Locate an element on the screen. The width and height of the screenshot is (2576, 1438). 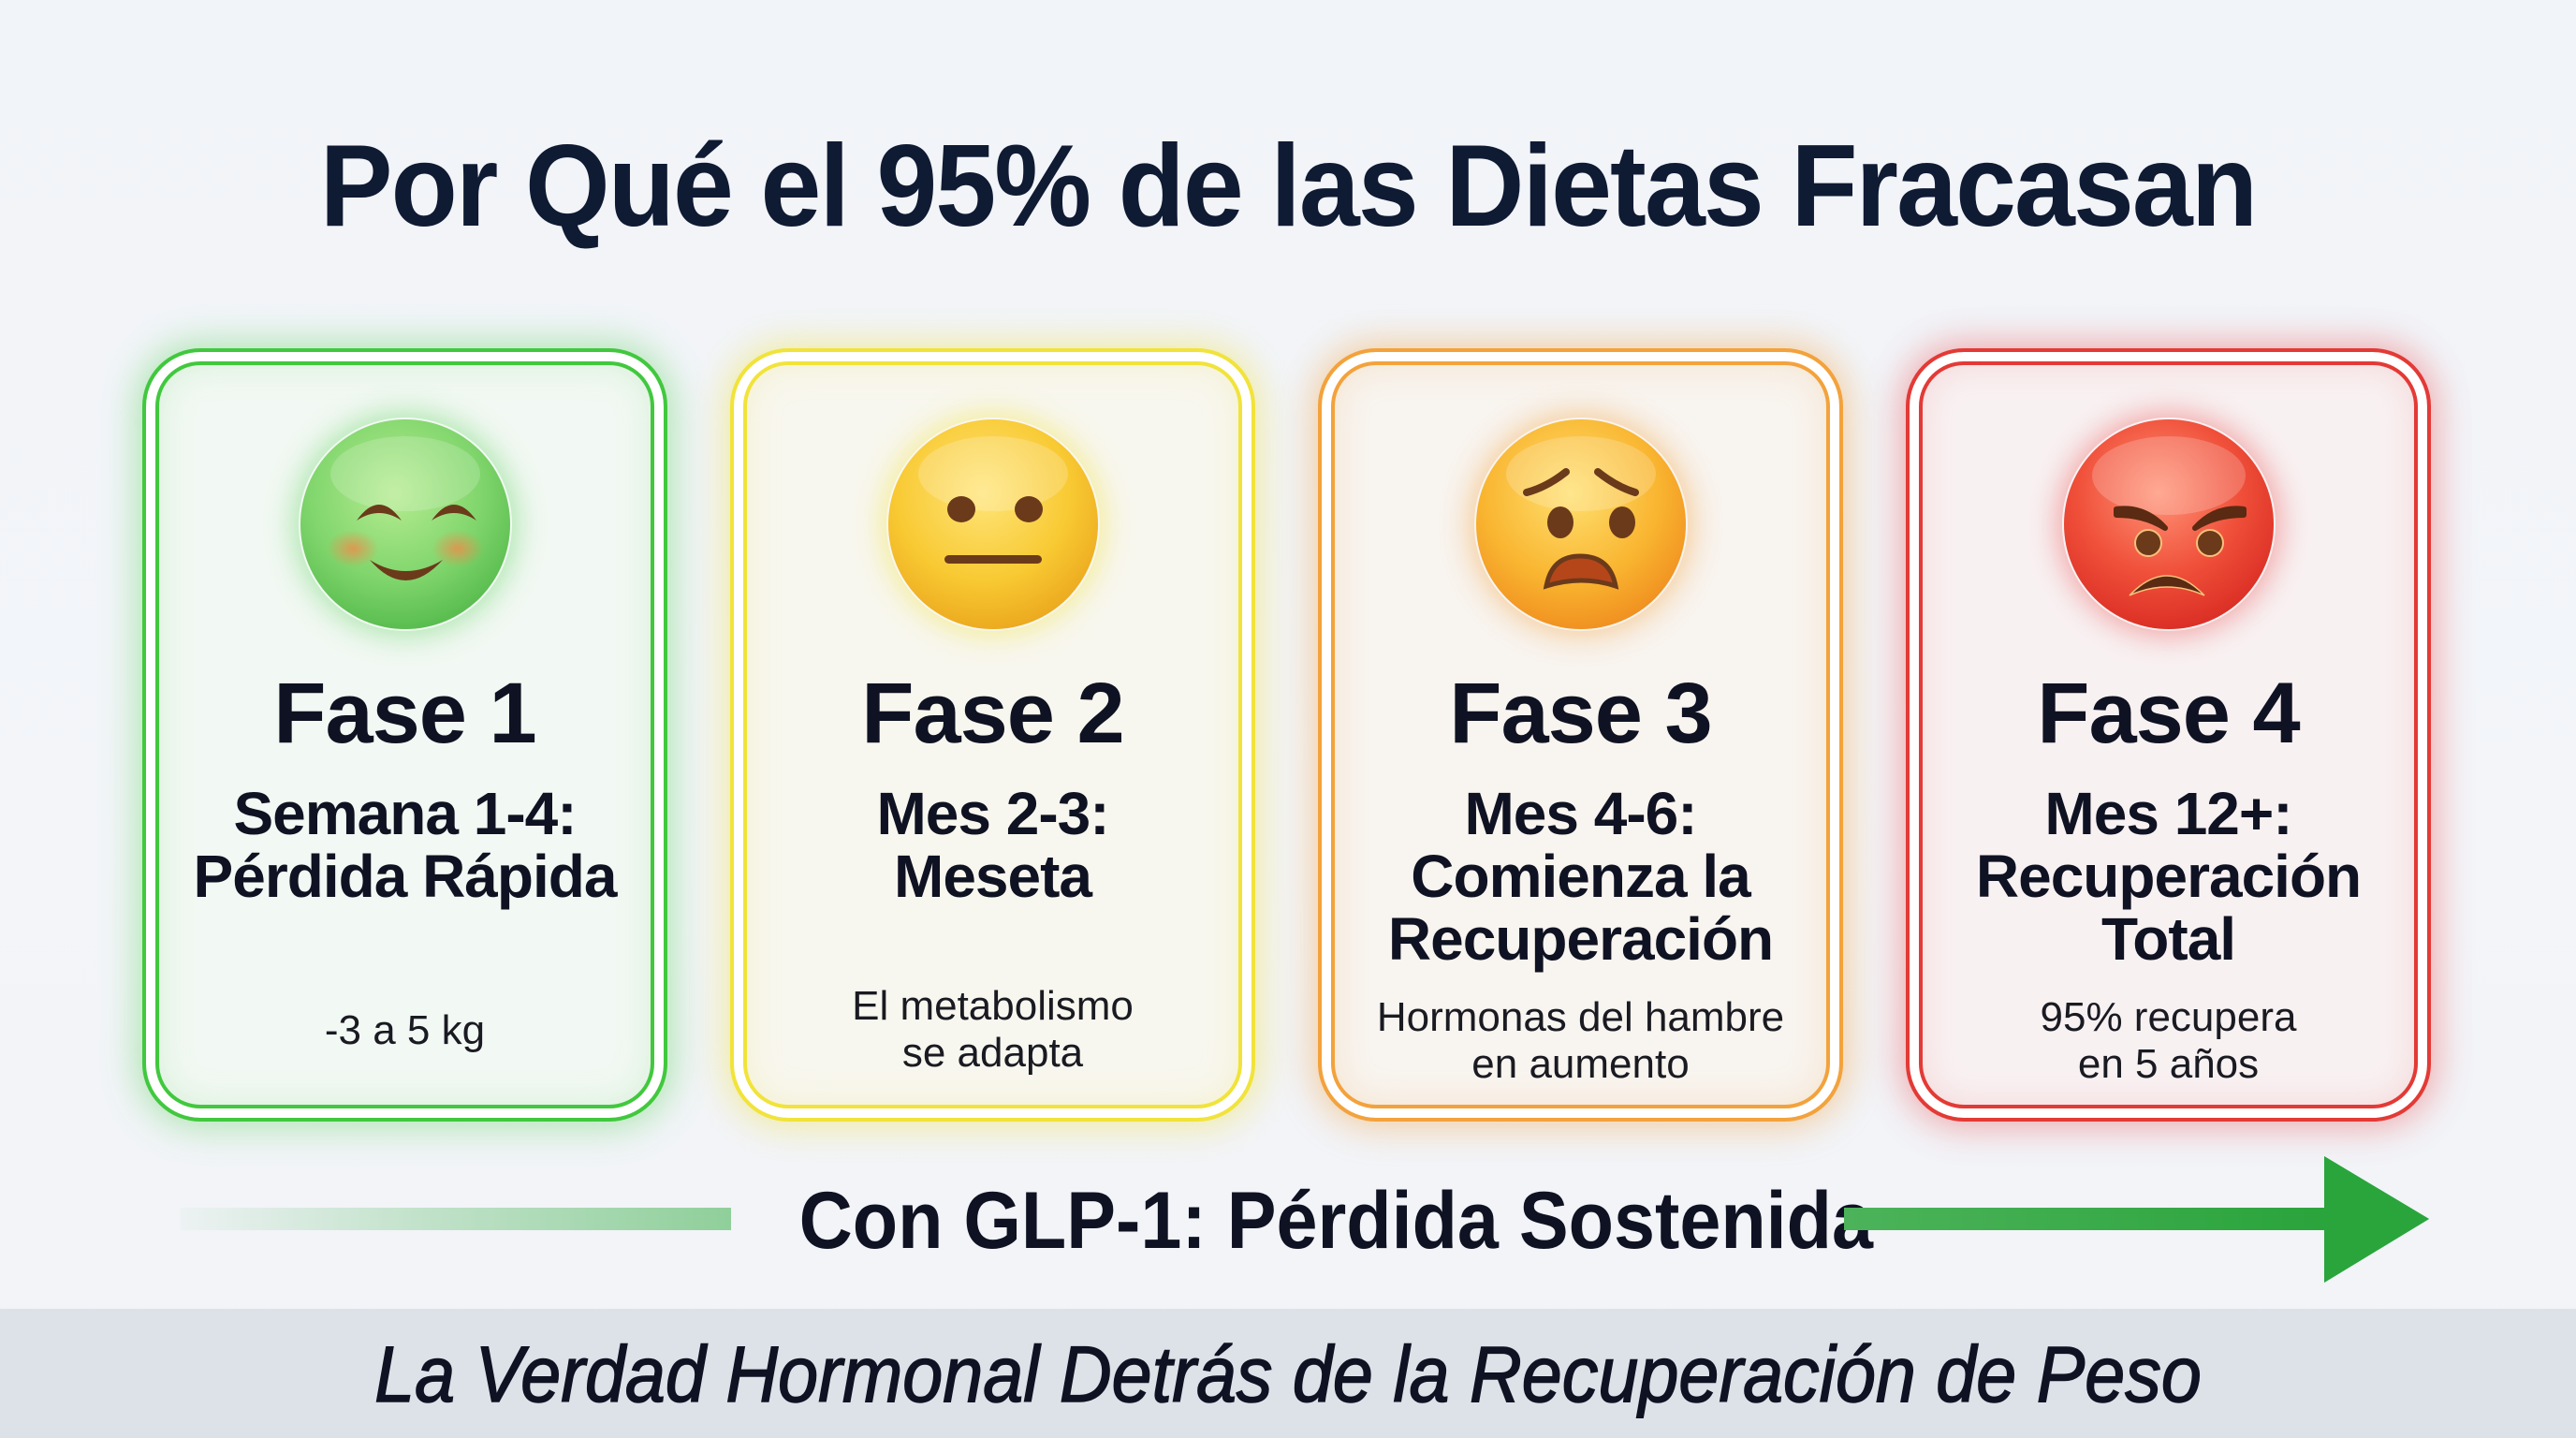
phase-subtitle-line: Comienza la is located at coordinates (1580, 876).